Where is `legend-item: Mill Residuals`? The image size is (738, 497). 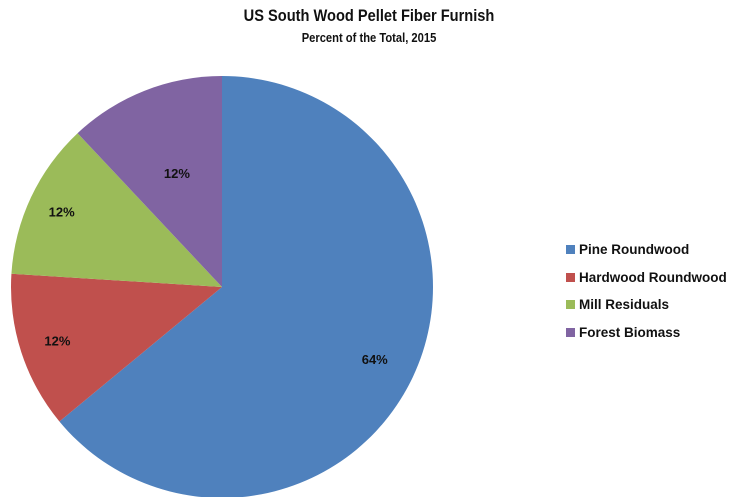
legend-item: Mill Residuals is located at coordinates (646, 305).